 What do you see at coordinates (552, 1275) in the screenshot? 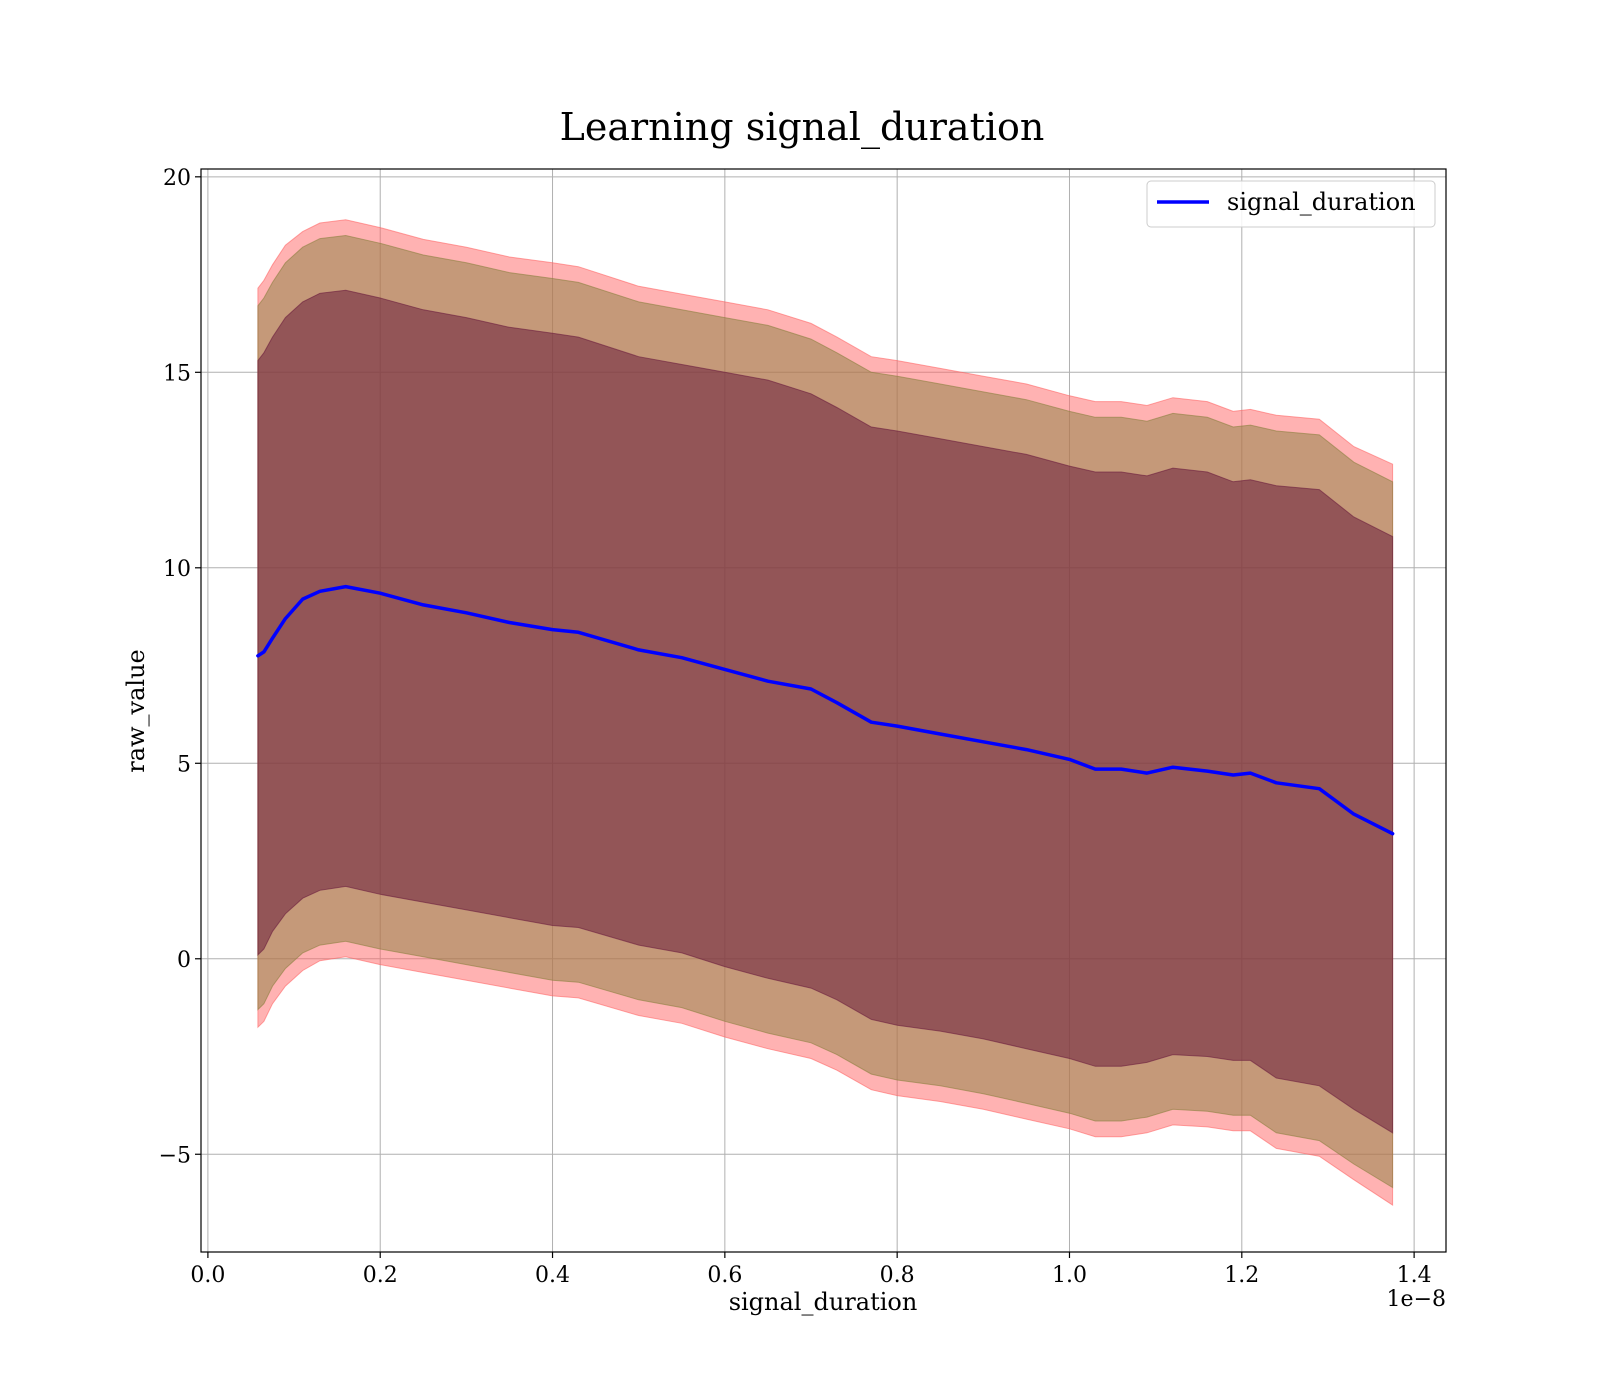
I see `x-tick-label: 0.4` at bounding box center [552, 1275].